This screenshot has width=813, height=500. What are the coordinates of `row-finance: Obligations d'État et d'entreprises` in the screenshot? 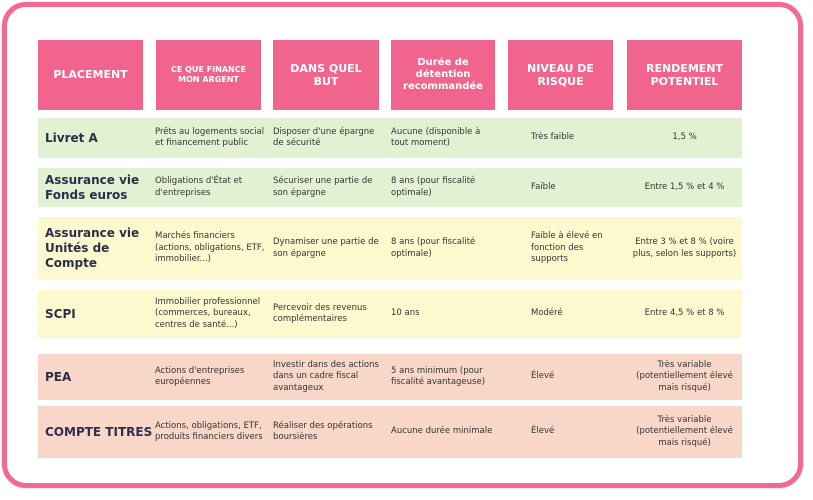 It's located at (199, 187).